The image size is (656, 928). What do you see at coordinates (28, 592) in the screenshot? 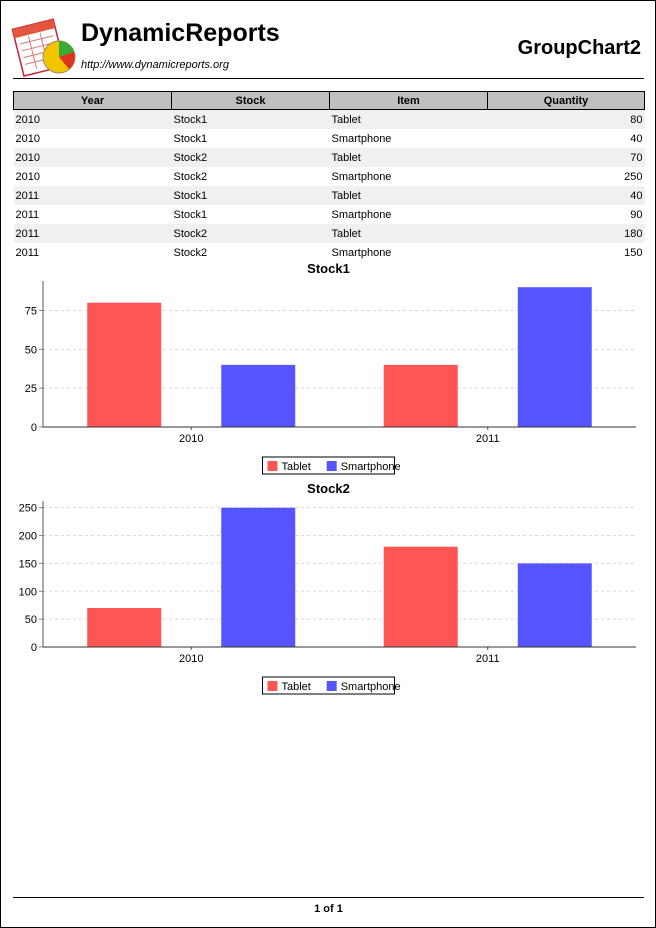
I see `y-tick-label: 100` at bounding box center [28, 592].